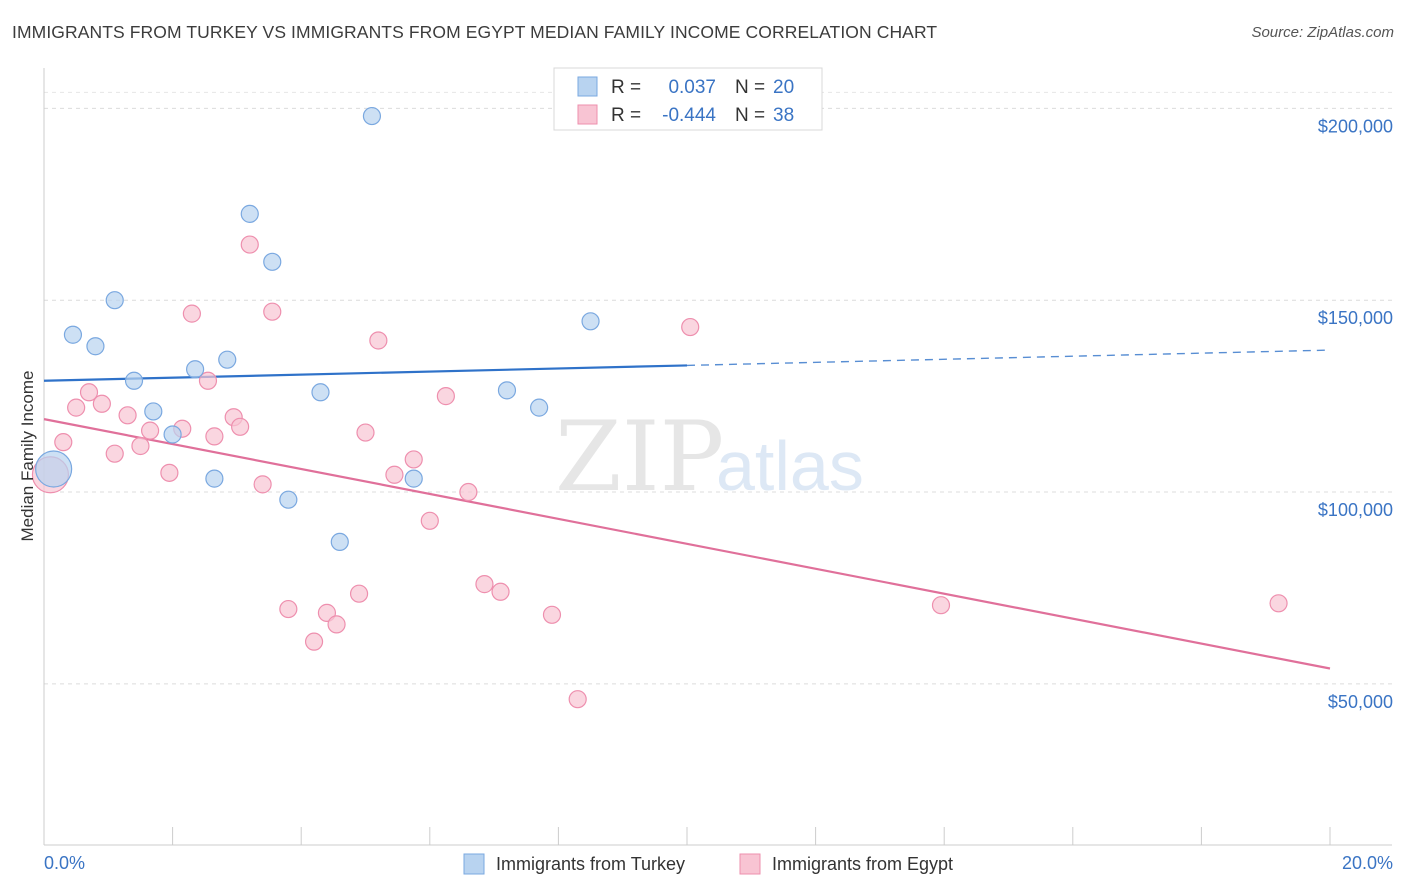  What do you see at coordinates (626, 115) in the screenshot?
I see `legend-r-label-1: R =` at bounding box center [626, 115].